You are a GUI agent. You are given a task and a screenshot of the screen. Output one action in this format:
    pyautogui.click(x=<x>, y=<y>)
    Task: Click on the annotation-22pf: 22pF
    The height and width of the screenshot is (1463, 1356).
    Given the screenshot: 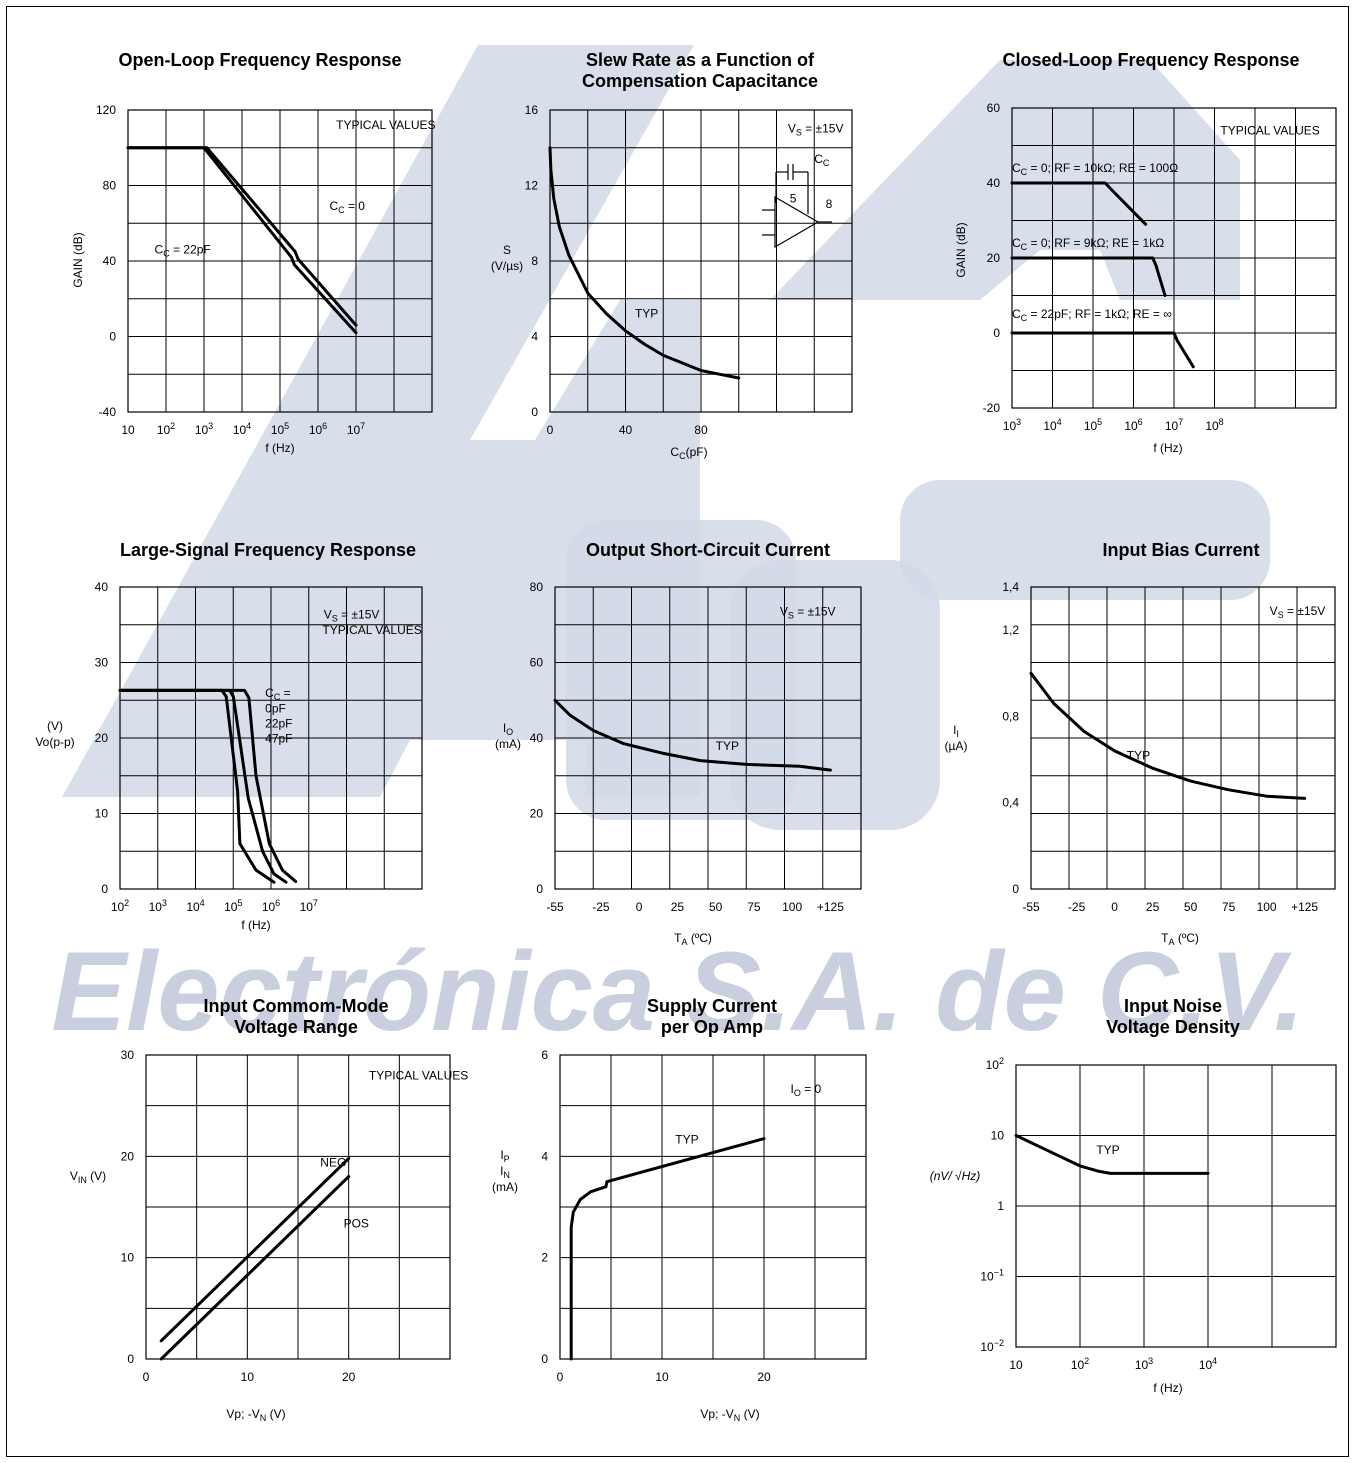 What is the action you would take?
    pyautogui.click(x=278, y=723)
    